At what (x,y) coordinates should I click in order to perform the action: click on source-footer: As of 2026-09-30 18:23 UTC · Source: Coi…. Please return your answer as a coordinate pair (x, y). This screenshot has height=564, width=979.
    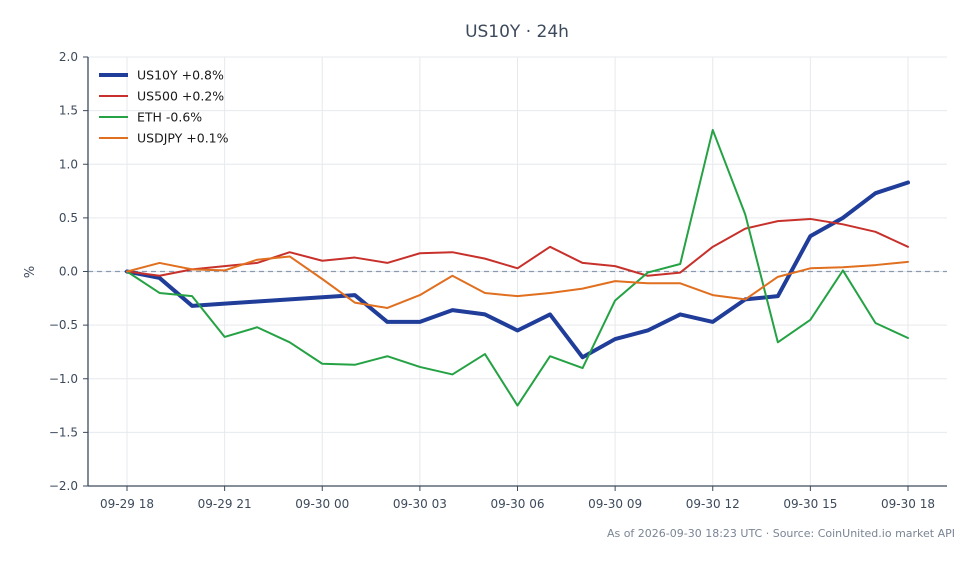
    Looking at the image, I should click on (781, 533).